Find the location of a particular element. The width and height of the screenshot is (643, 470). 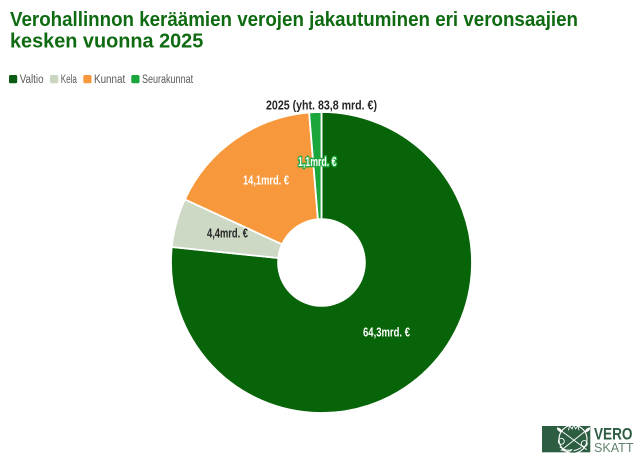

svg-text: Kela is located at coordinates (69, 80).